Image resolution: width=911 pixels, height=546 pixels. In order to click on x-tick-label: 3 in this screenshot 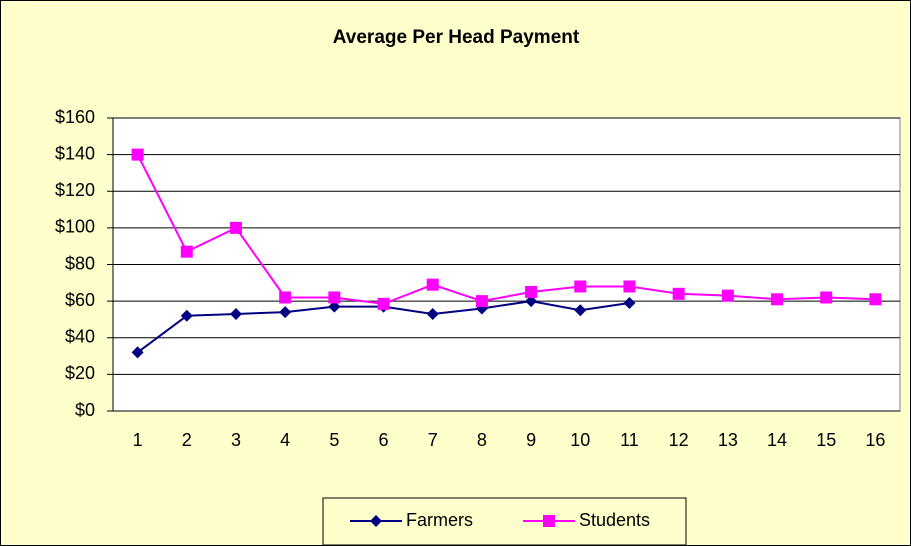, I will do `click(236, 440)`.